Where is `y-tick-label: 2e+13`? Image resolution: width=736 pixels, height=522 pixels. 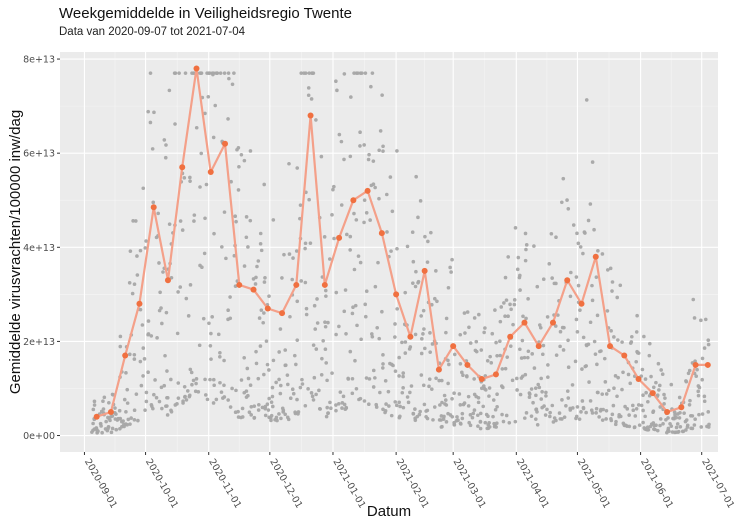
y-tick-label: 2e+13 is located at coordinates (39, 342).